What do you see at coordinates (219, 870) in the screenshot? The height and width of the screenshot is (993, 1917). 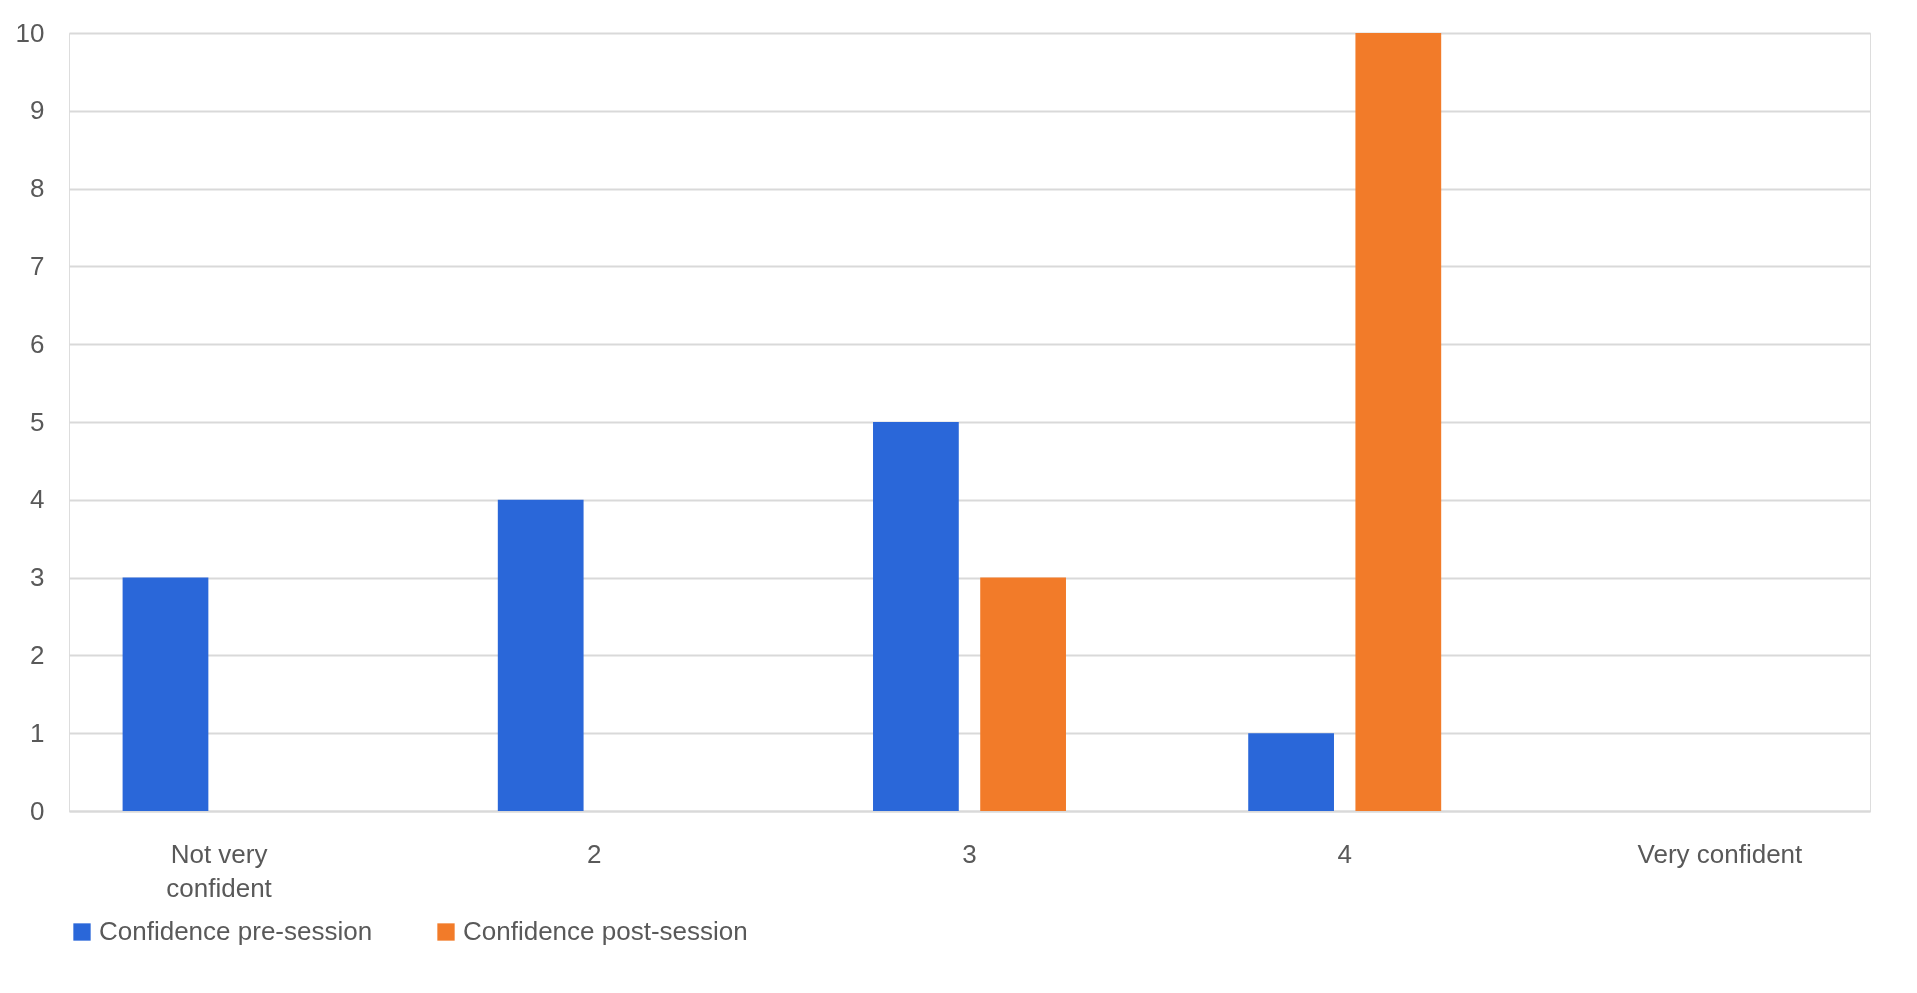 I see `x-tick-label: Not very confident` at bounding box center [219, 870].